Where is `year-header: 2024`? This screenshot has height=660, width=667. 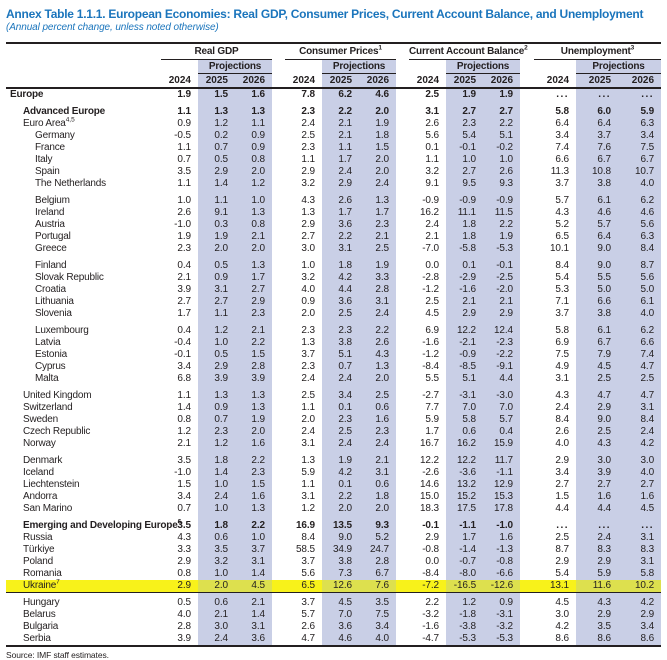 year-header: 2024 is located at coordinates (428, 81).